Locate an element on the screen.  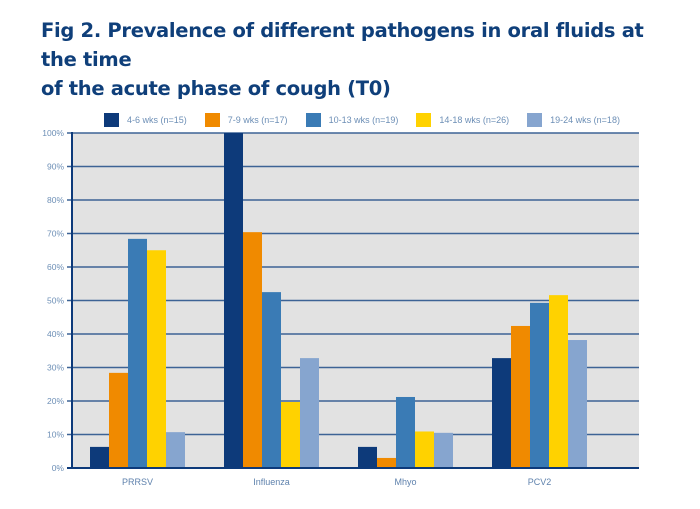
y-tick-label: 10% is located at coordinates (55, 435).